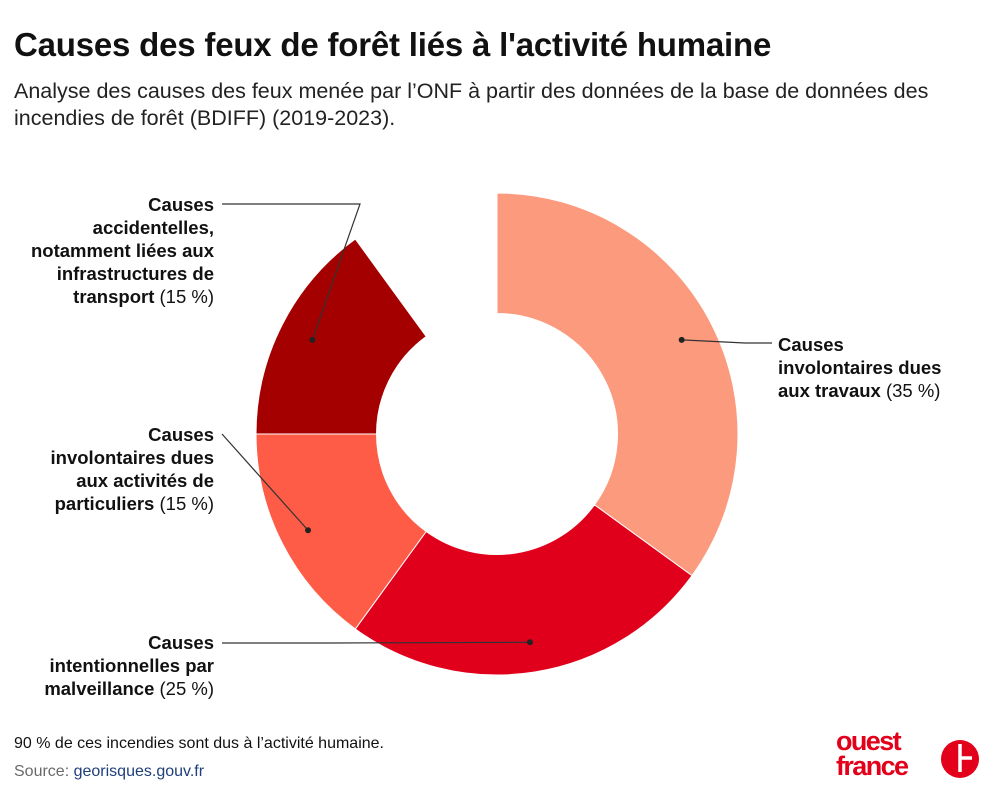 The height and width of the screenshot is (796, 1000). What do you see at coordinates (187, 296) in the screenshot?
I see `label-accidental-pct: (15 %)` at bounding box center [187, 296].